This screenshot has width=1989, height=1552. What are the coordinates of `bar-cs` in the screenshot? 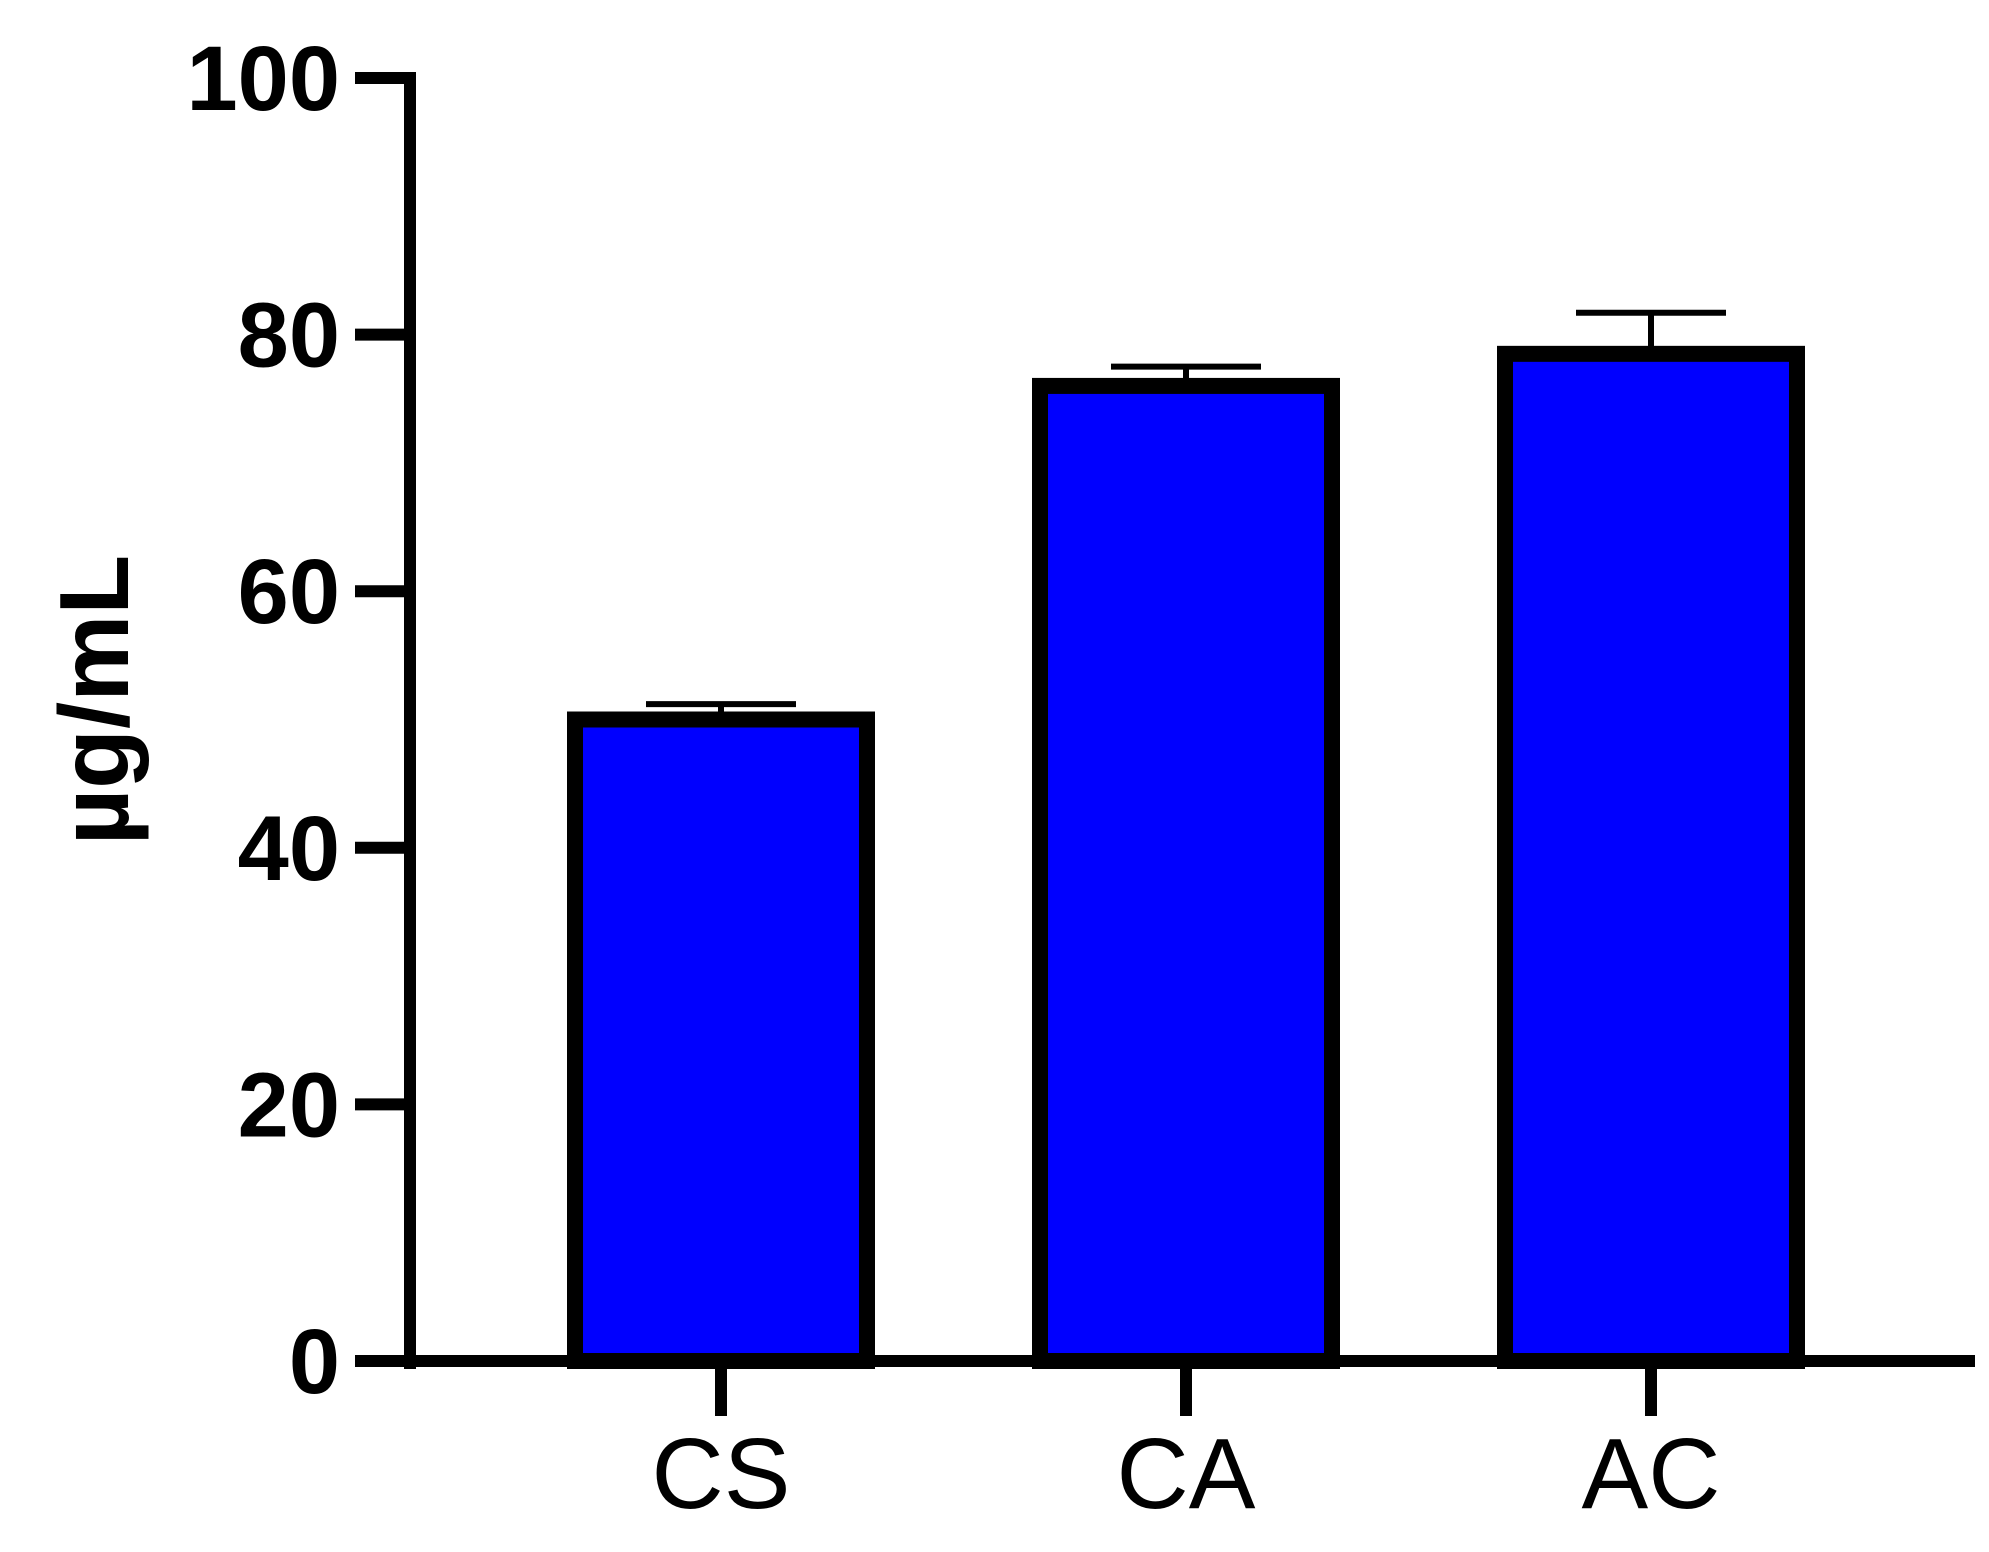 It's located at (721, 1040).